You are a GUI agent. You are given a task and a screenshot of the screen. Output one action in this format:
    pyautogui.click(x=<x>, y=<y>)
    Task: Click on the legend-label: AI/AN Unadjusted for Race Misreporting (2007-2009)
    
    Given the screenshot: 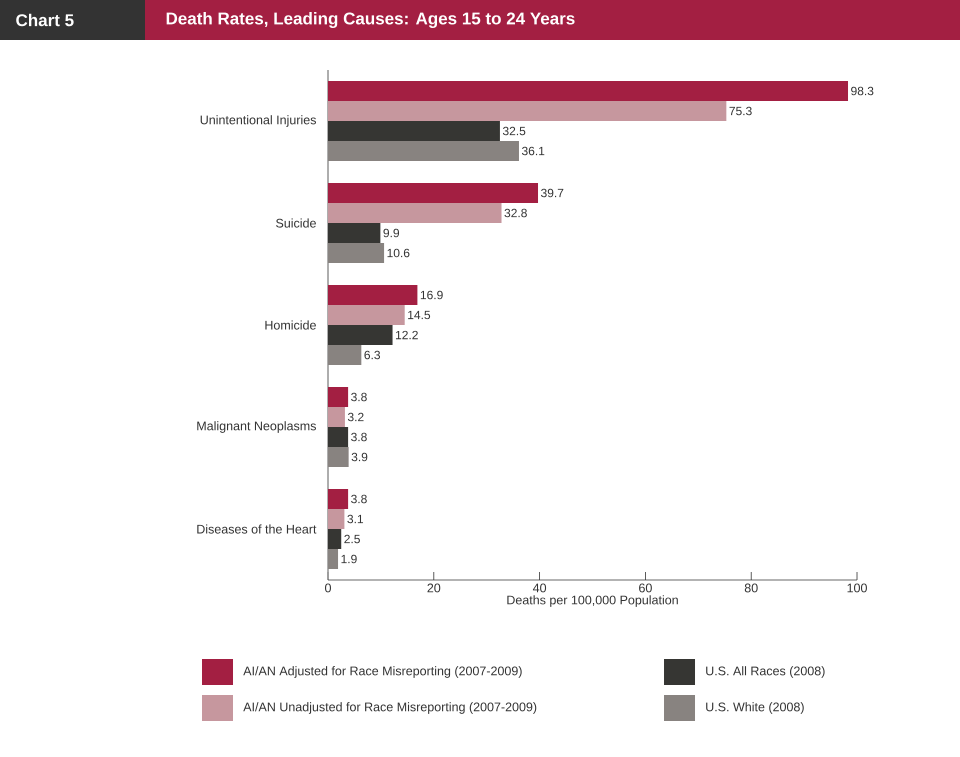 What is the action you would take?
    pyautogui.click(x=389, y=708)
    